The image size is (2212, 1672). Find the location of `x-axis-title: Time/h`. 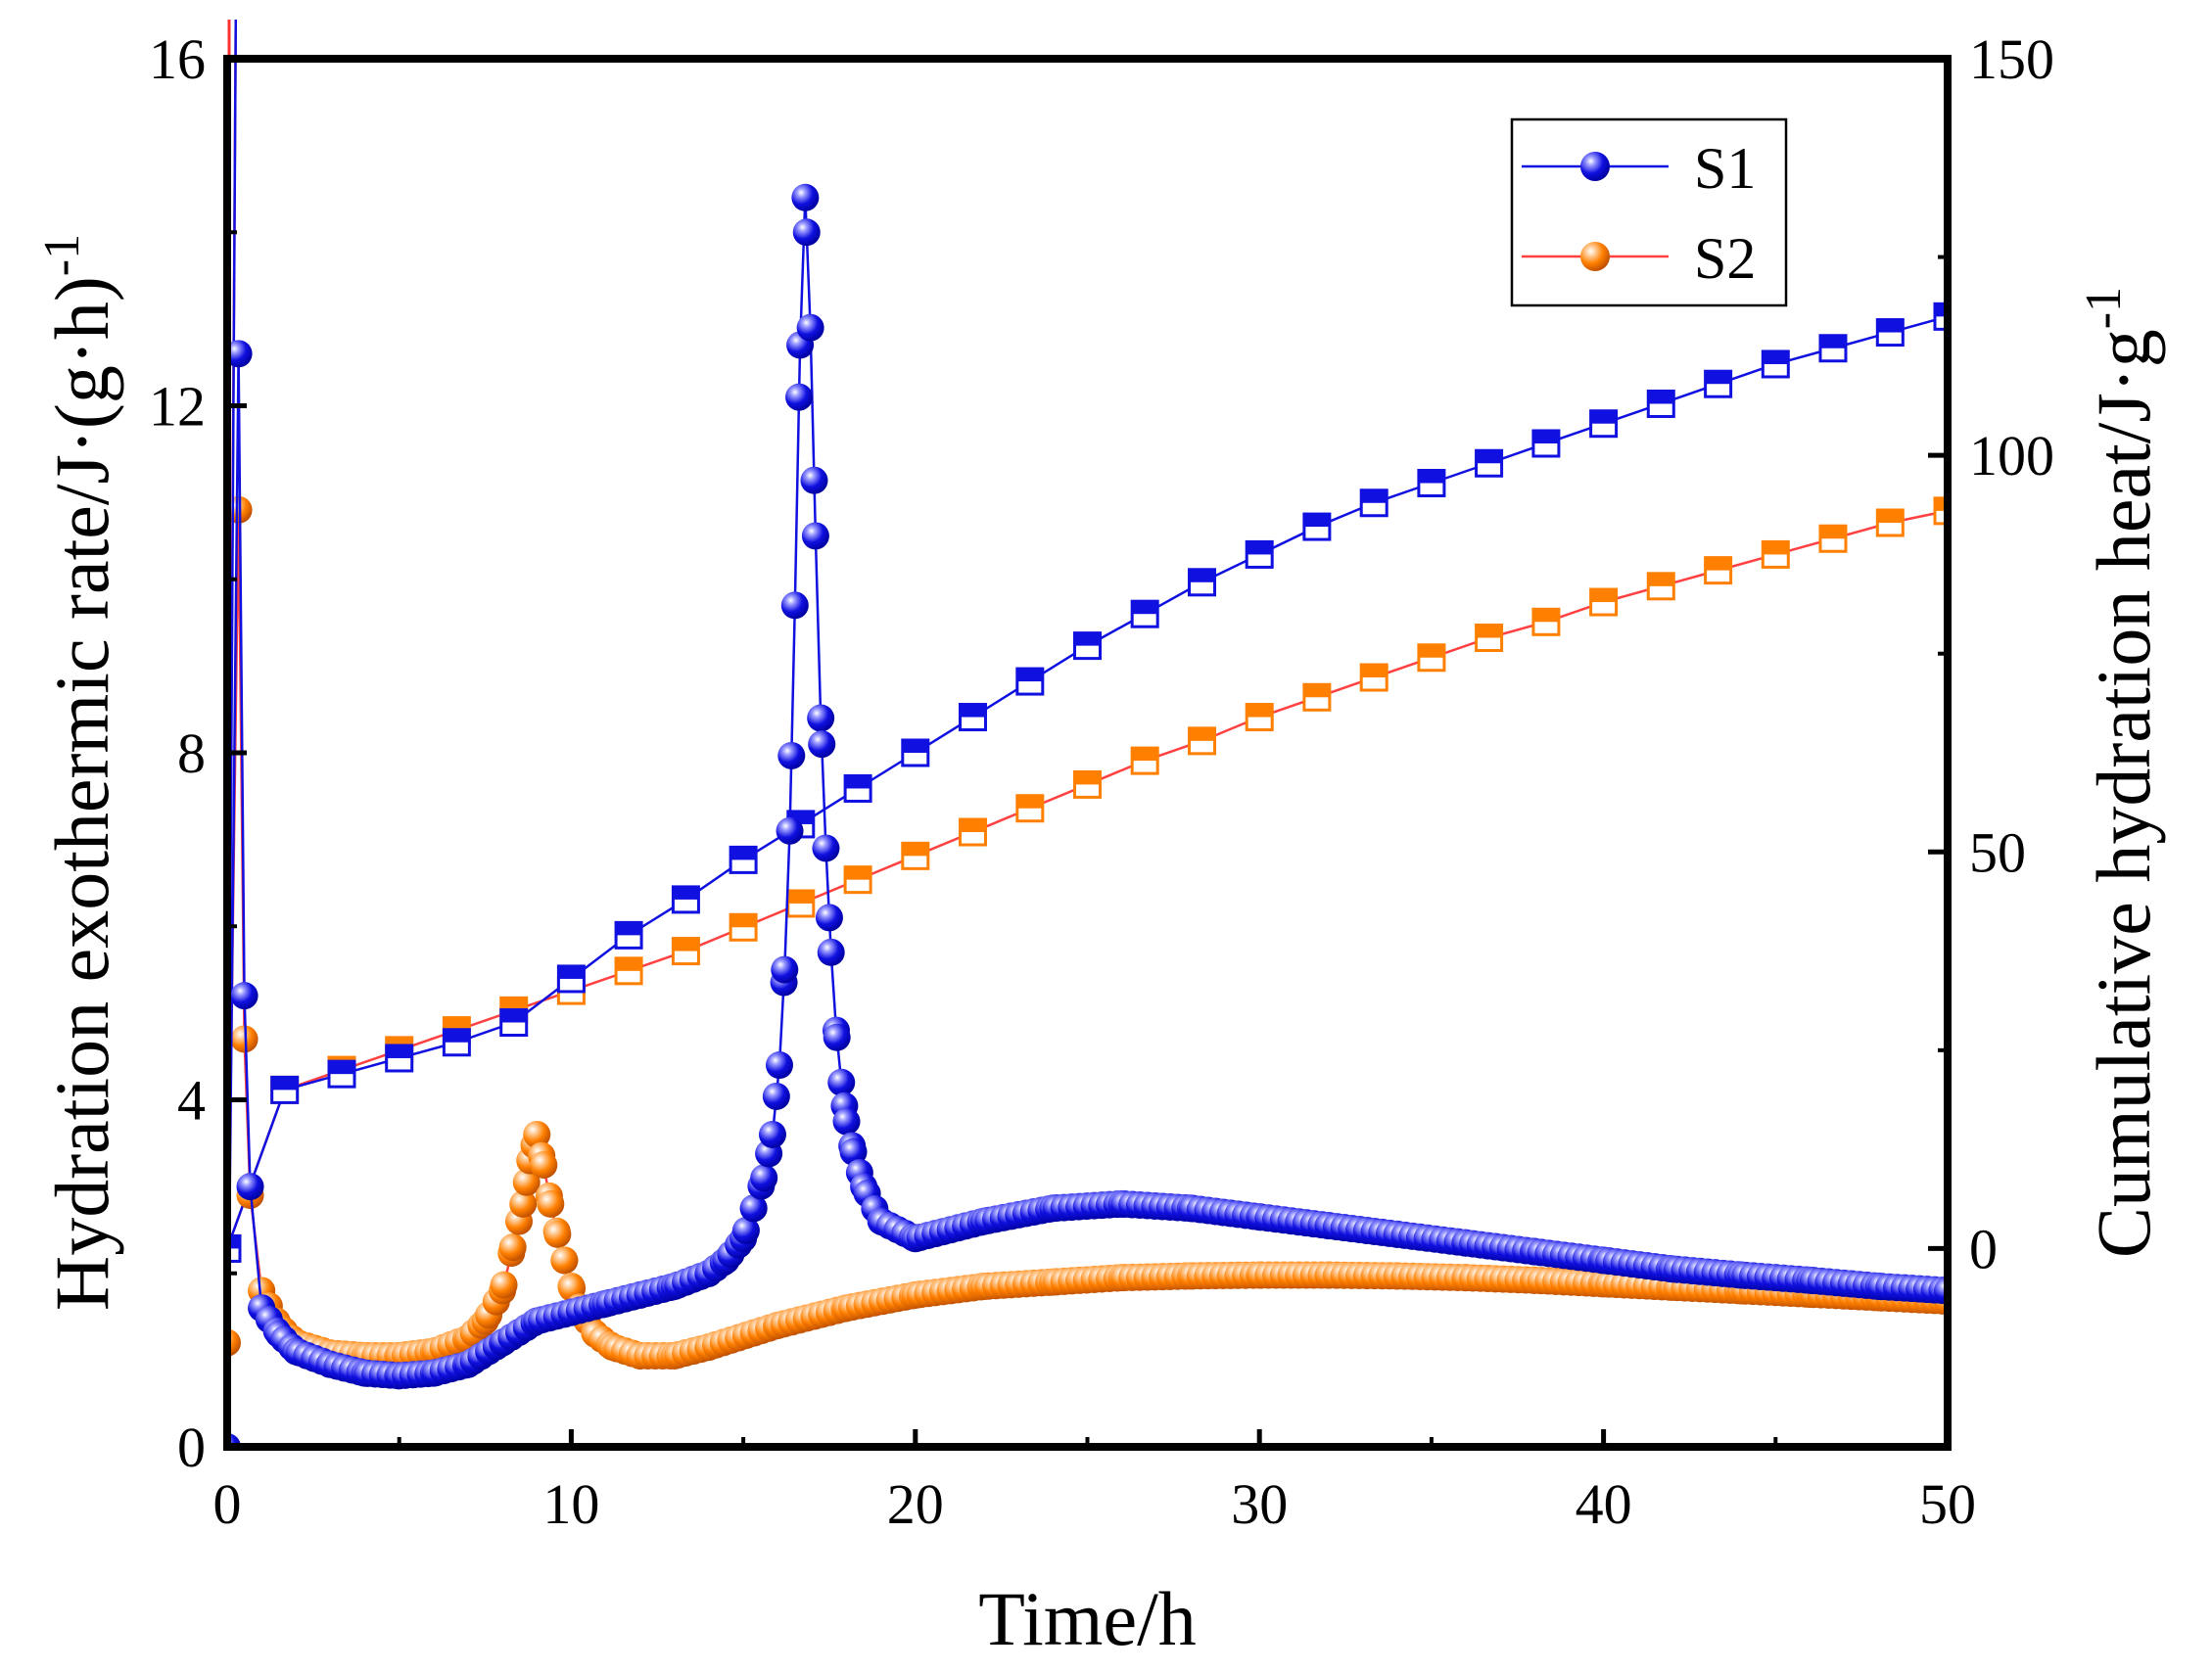

x-axis-title: Time/h is located at coordinates (1087, 1618).